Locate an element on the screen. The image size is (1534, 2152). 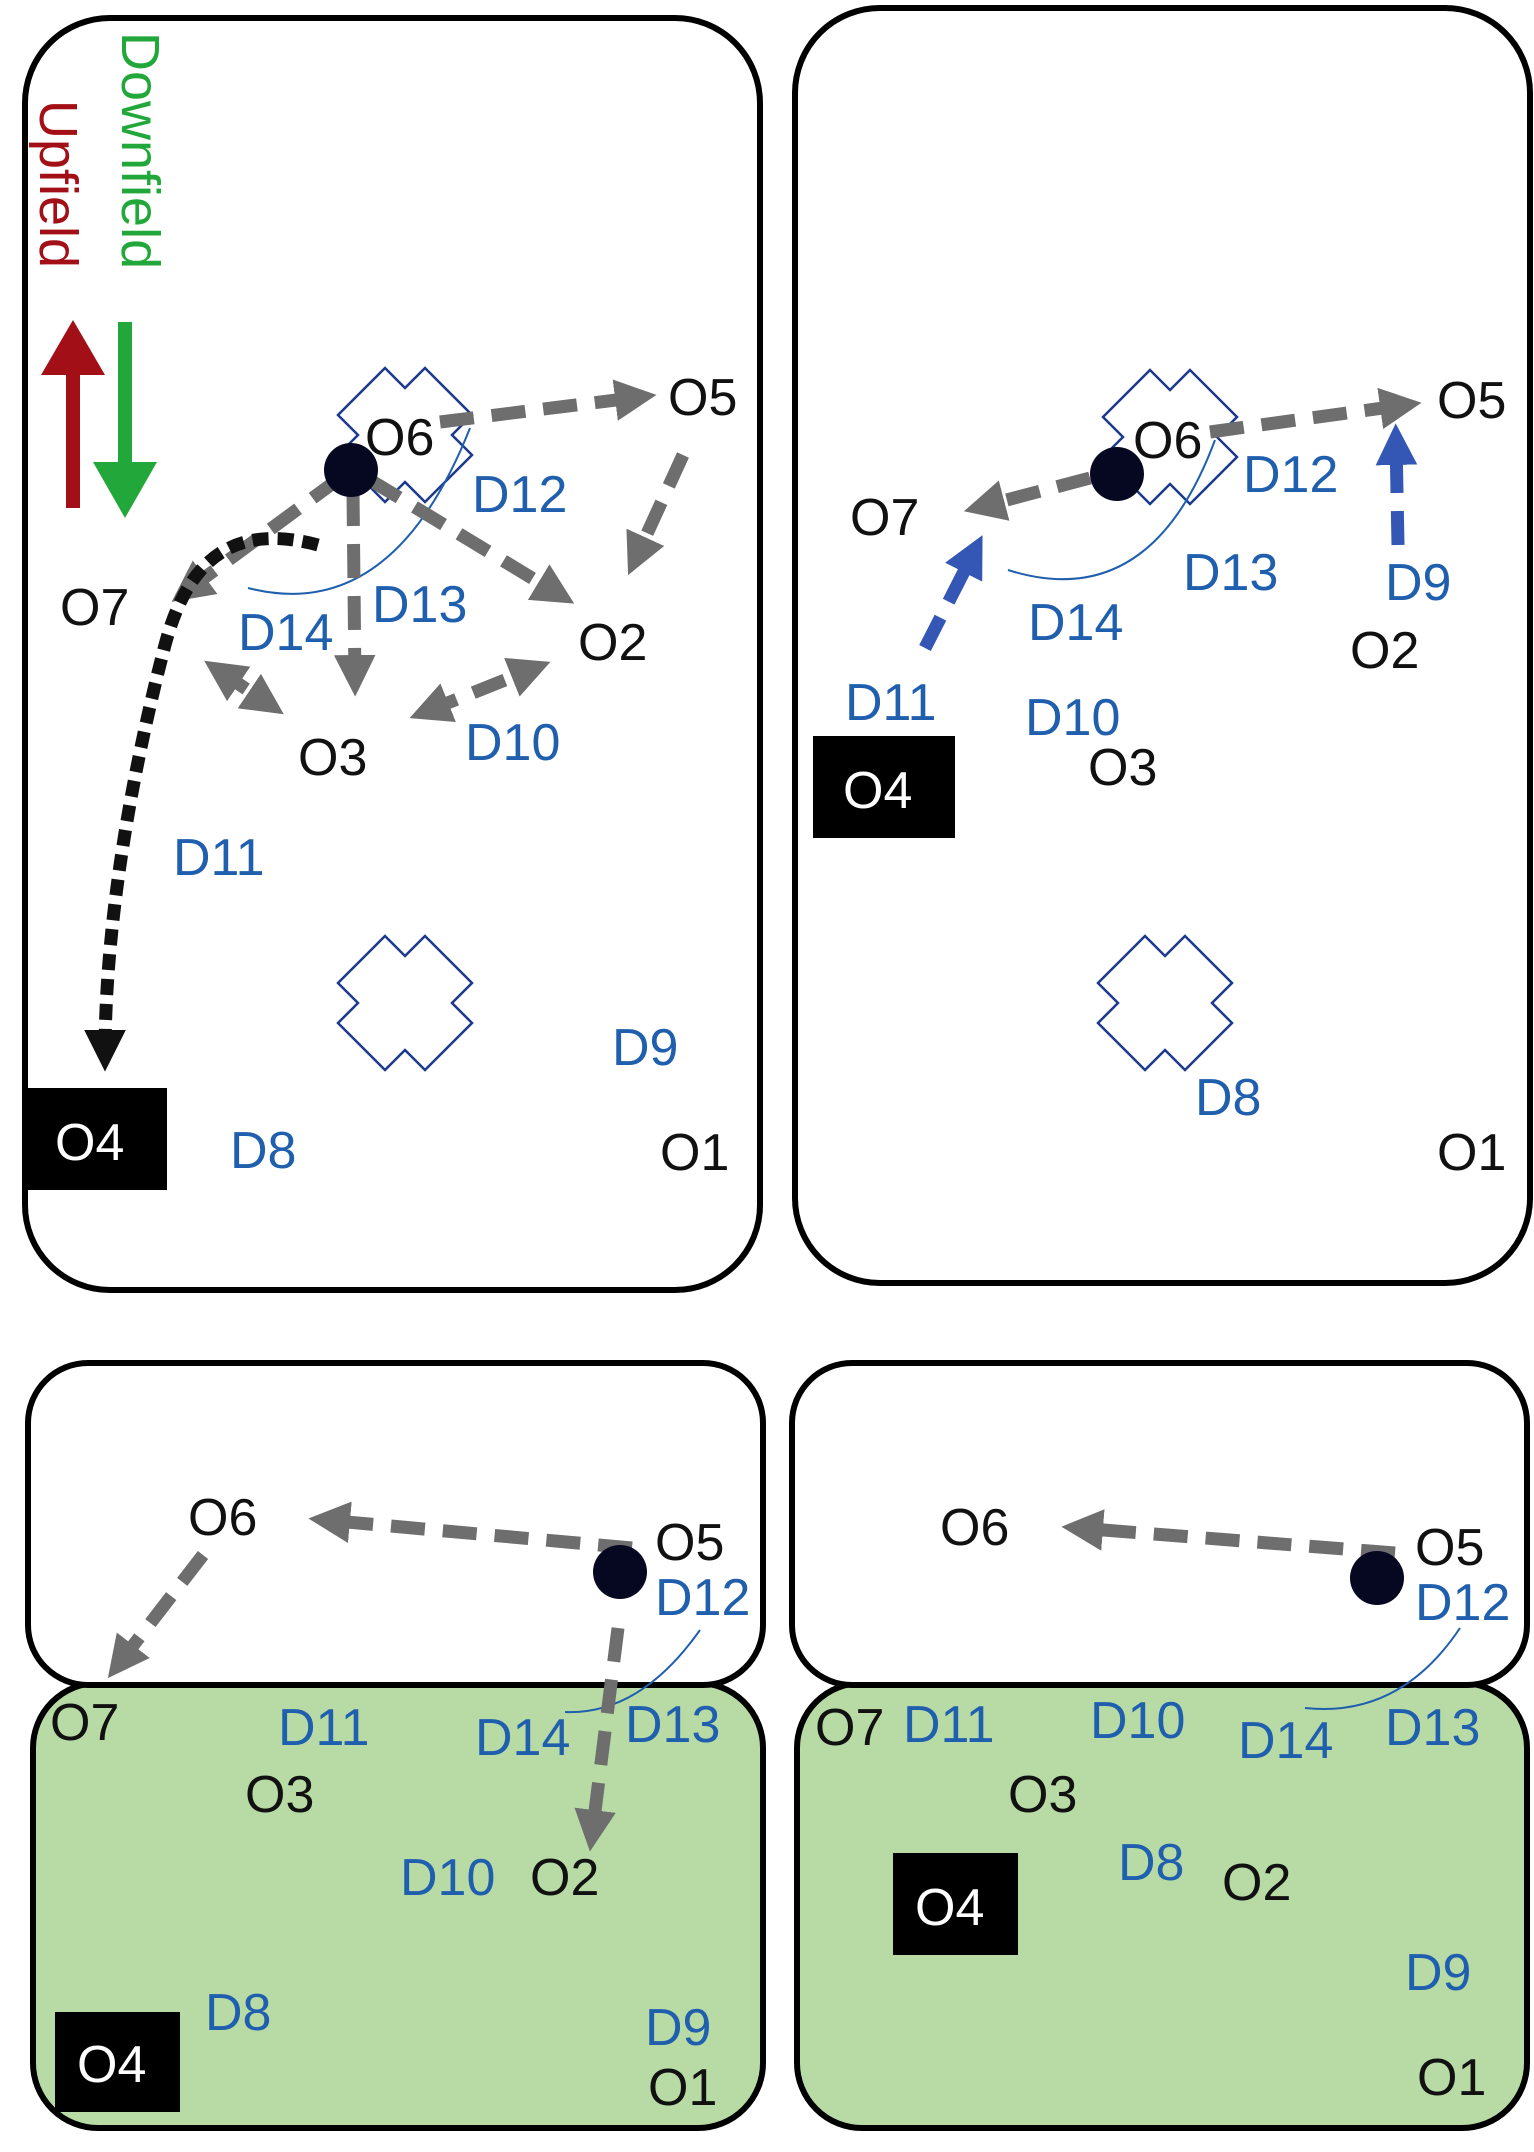
pass-arrow-o6-o3 is located at coordinates (354, 594).